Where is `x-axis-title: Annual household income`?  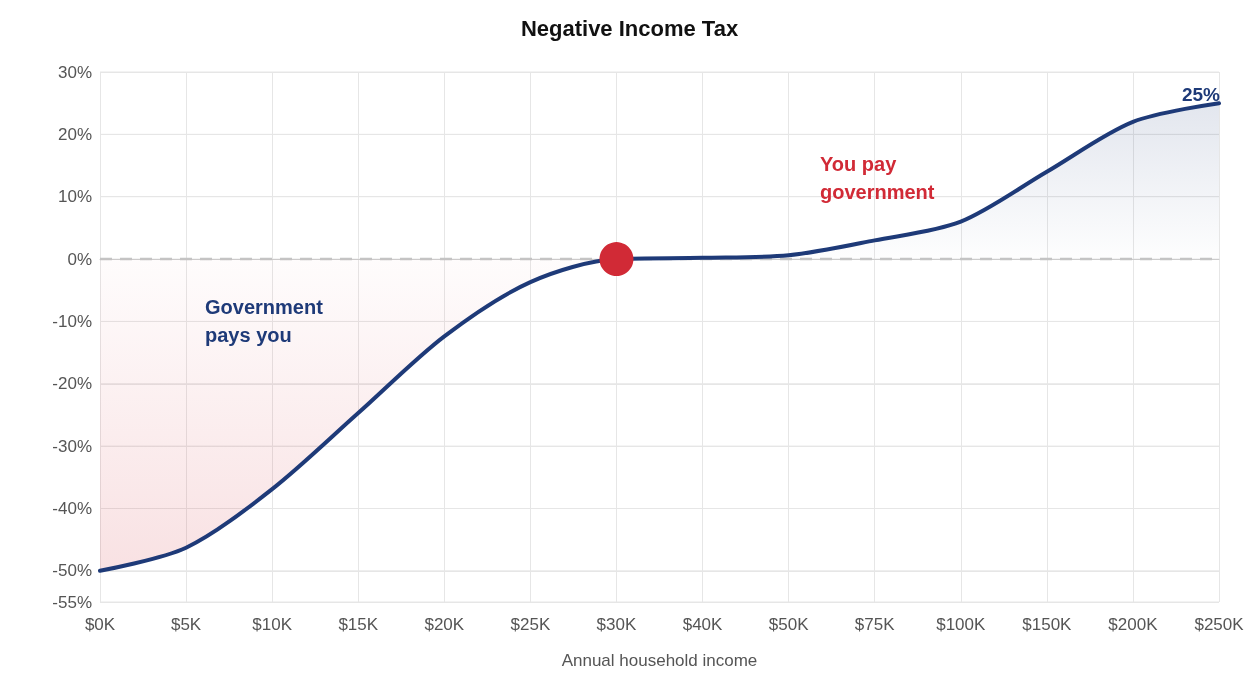 x-axis-title: Annual household income is located at coordinates (659, 660).